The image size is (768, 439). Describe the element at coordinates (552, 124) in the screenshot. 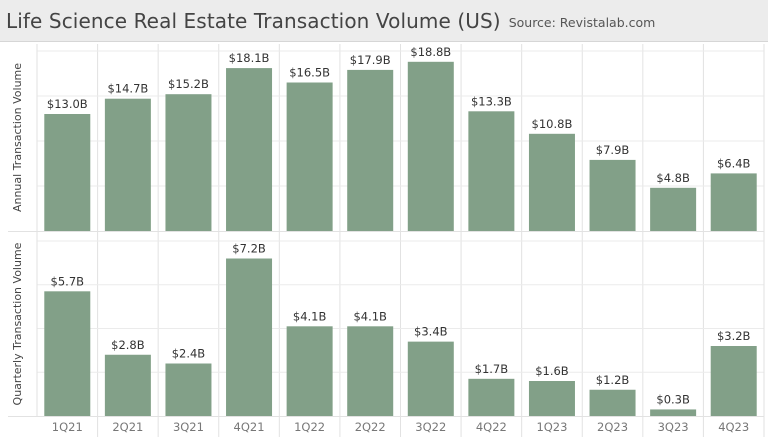

I see `data-label: $10.8B` at that location.